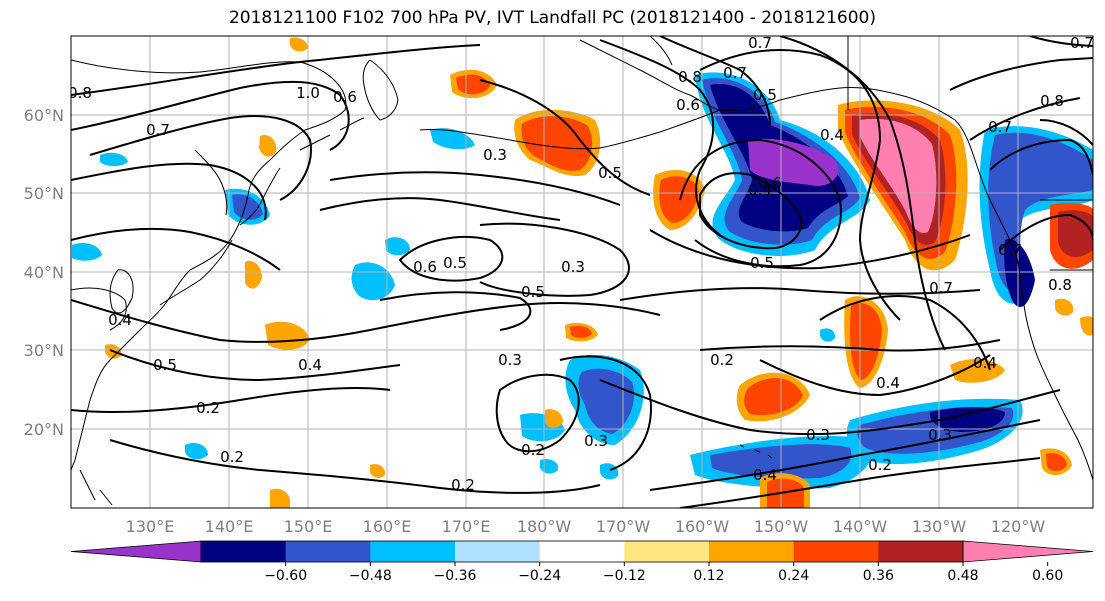 The height and width of the screenshot is (601, 1105). Describe the element at coordinates (285, 576) in the screenshot. I see `colorbar-tick-label: −0.60` at that location.